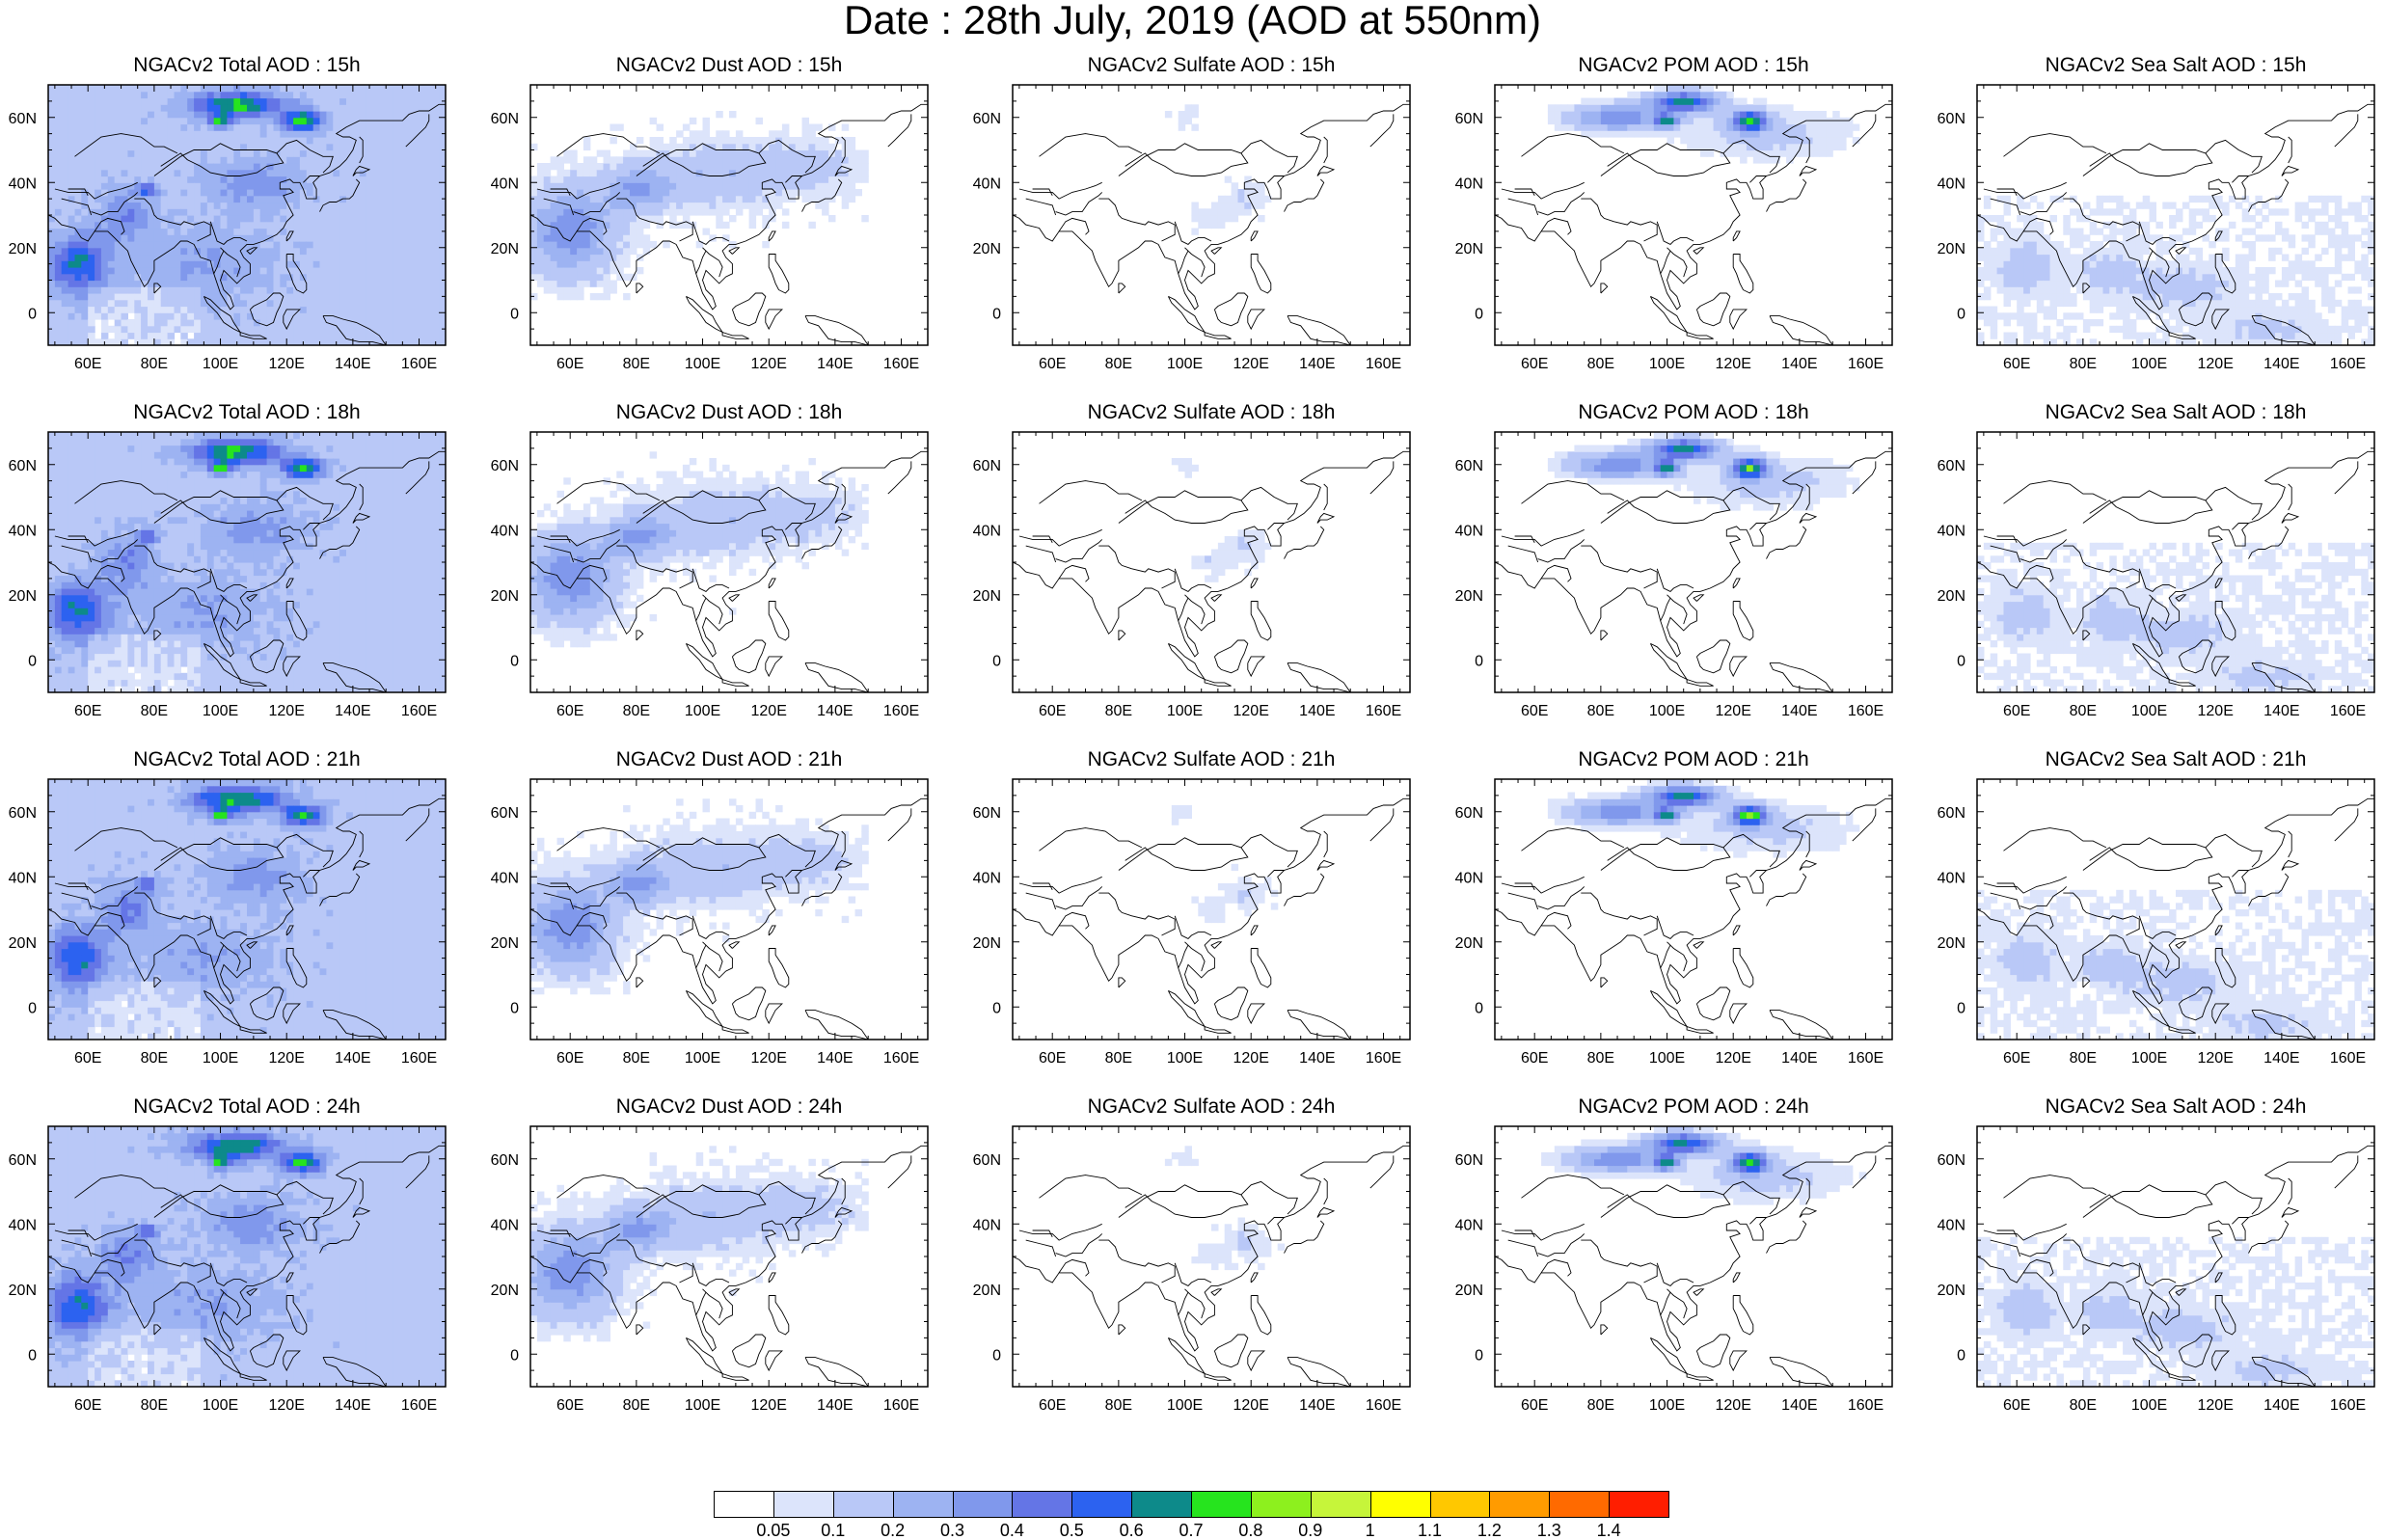  Describe the element at coordinates (637, 364) in the screenshot. I see `lon-tick-label: 80E` at that location.